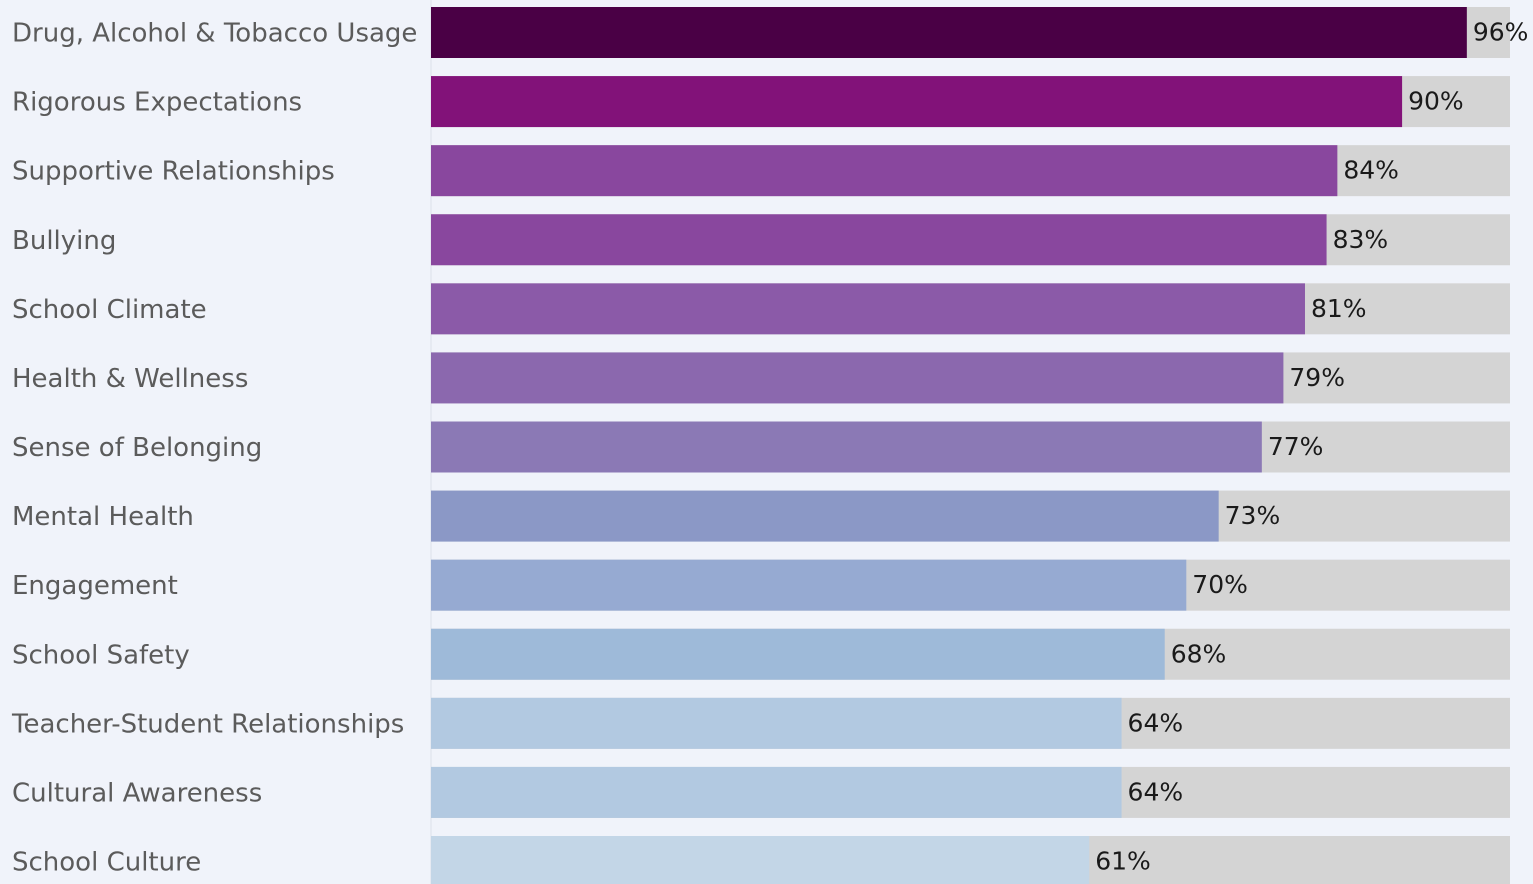 The height and width of the screenshot is (884, 1533). What do you see at coordinates (137, 448) in the screenshot?
I see `category-label: Sense of Belonging` at bounding box center [137, 448].